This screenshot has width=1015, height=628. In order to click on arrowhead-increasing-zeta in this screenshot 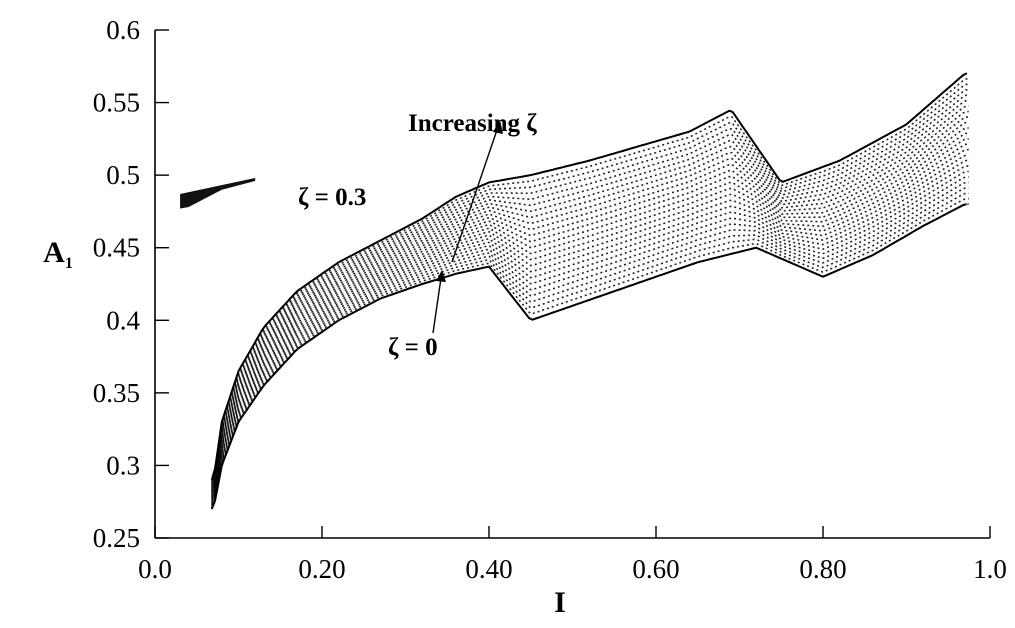, I will do `click(498, 127)`.